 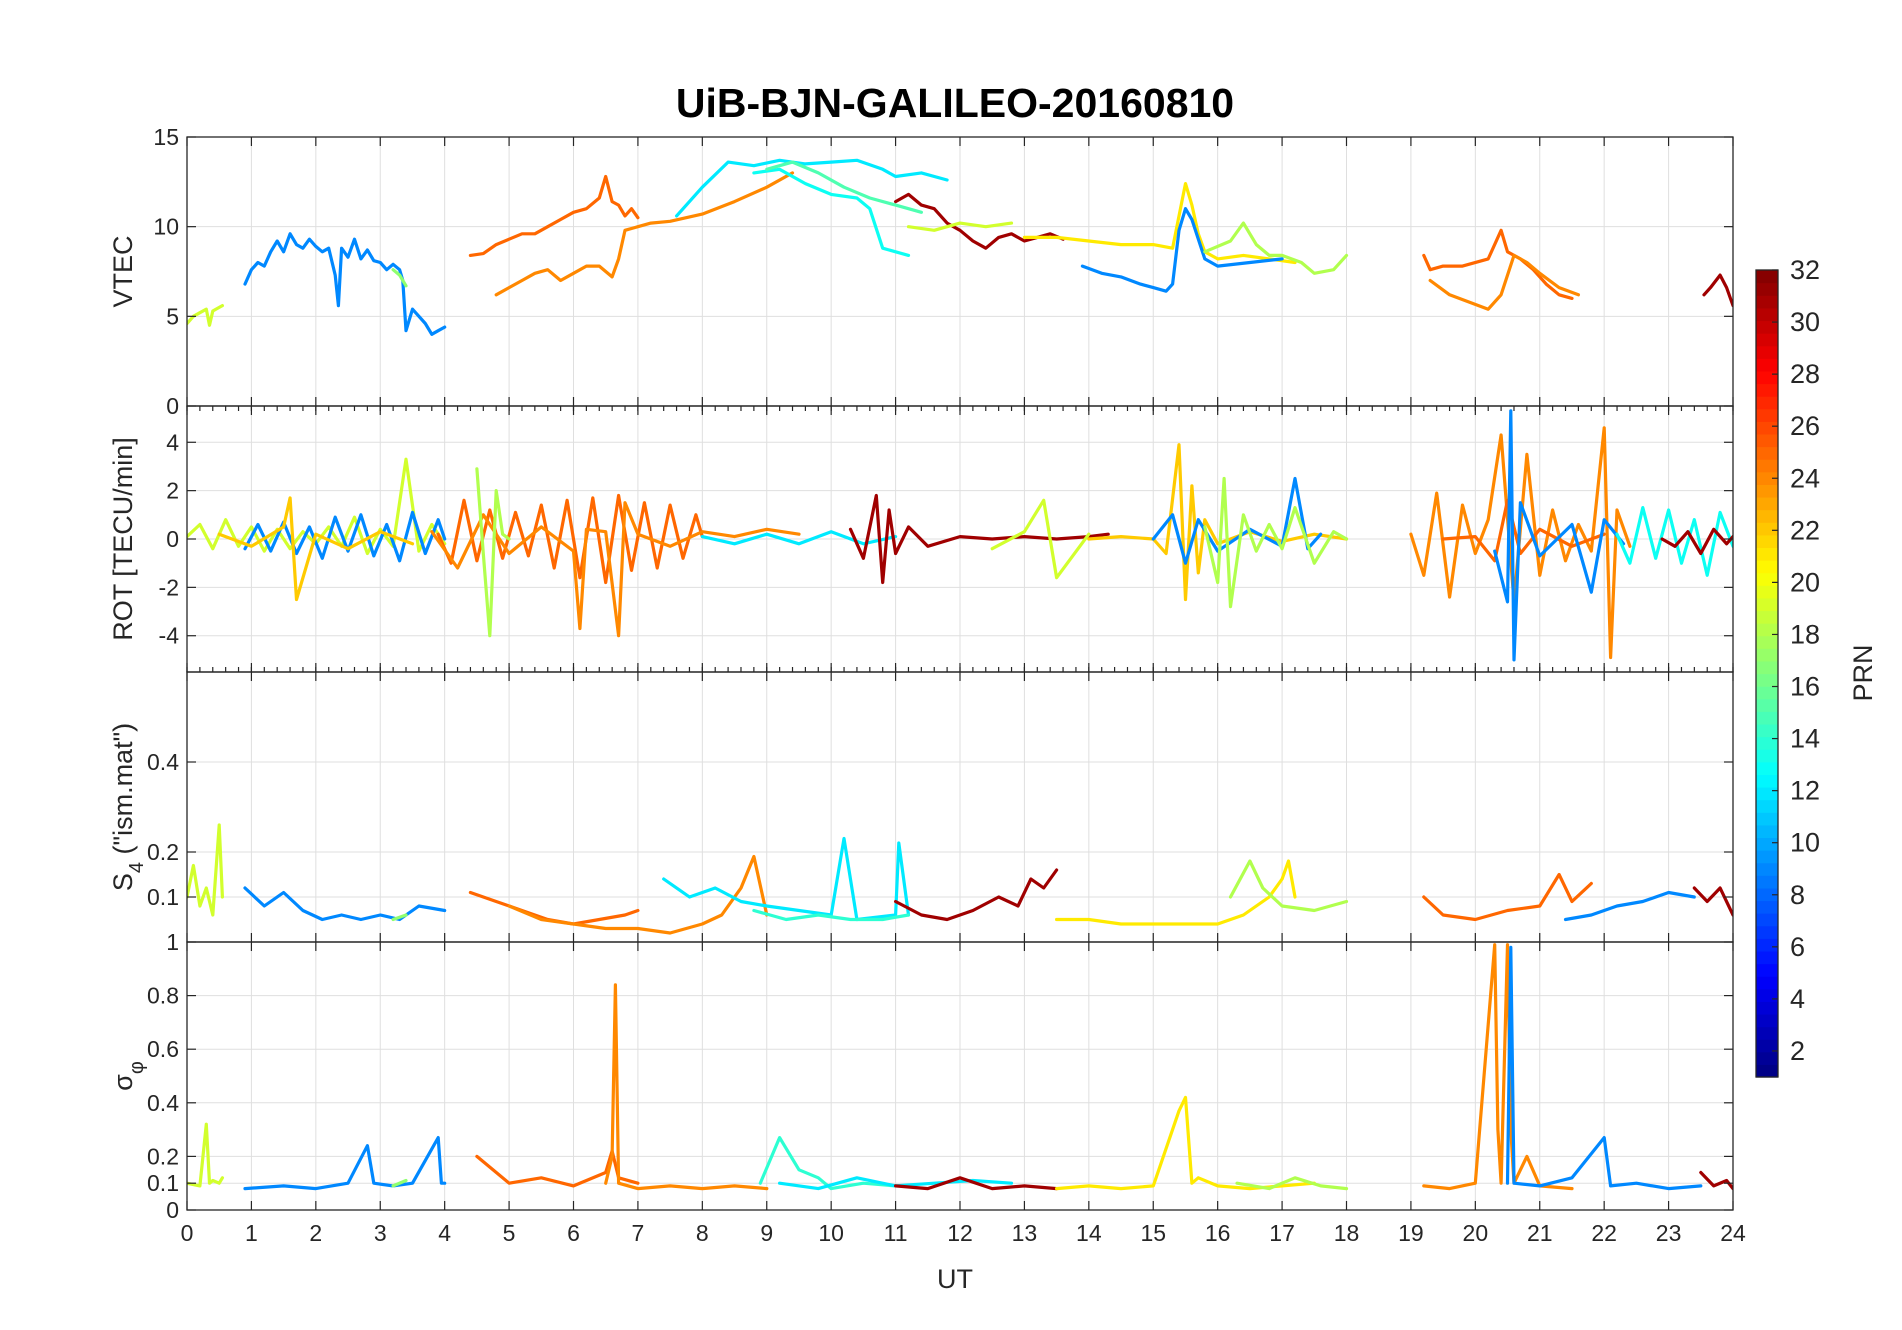 What do you see at coordinates (1797, 895) in the screenshot?
I see `colorbar-tick-label: 8` at bounding box center [1797, 895].